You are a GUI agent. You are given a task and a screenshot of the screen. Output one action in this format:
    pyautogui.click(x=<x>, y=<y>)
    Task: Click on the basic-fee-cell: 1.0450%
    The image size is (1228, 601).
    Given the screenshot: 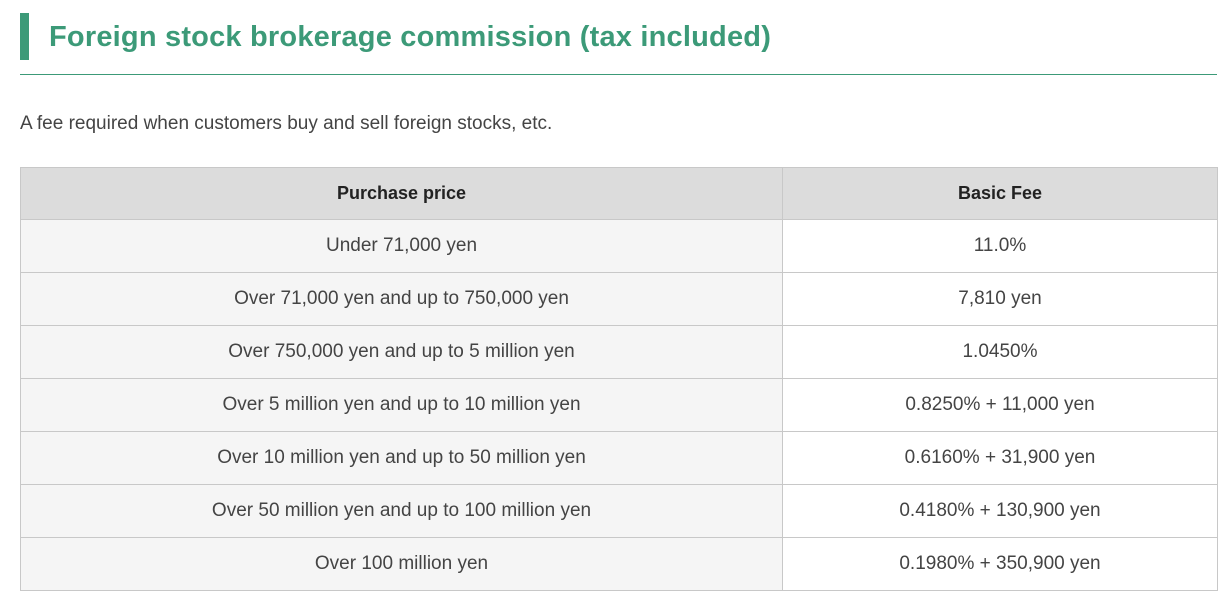 What is the action you would take?
    pyautogui.click(x=1000, y=352)
    